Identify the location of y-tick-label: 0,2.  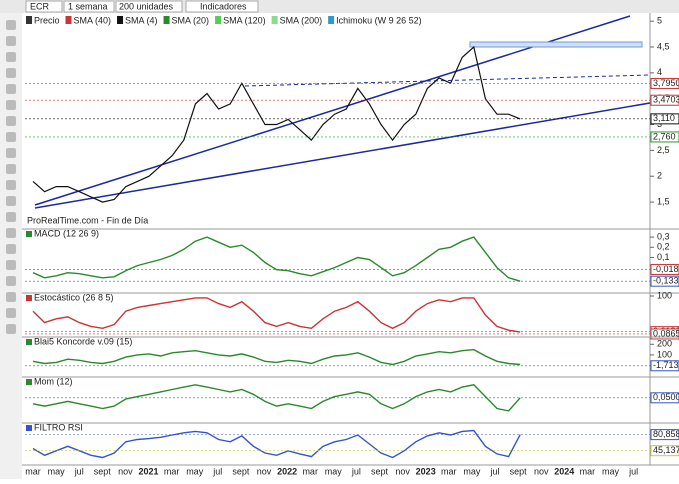
(663, 247).